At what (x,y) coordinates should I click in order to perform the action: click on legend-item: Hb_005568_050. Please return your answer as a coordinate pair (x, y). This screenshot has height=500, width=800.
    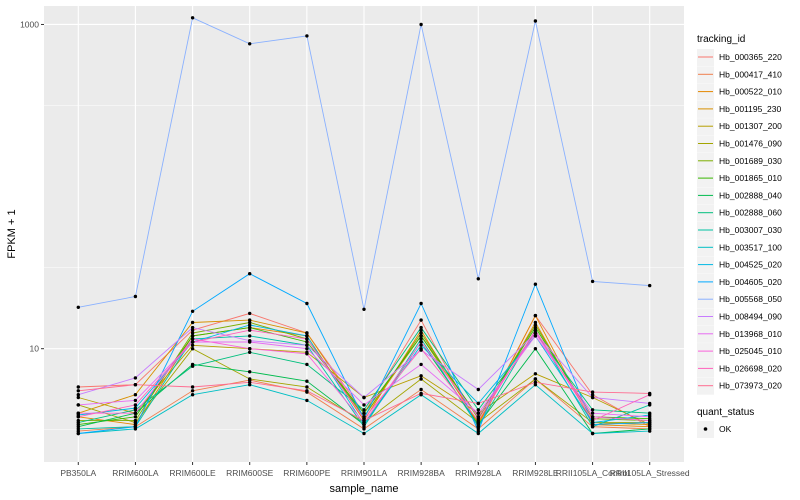
    Looking at the image, I should click on (739, 300).